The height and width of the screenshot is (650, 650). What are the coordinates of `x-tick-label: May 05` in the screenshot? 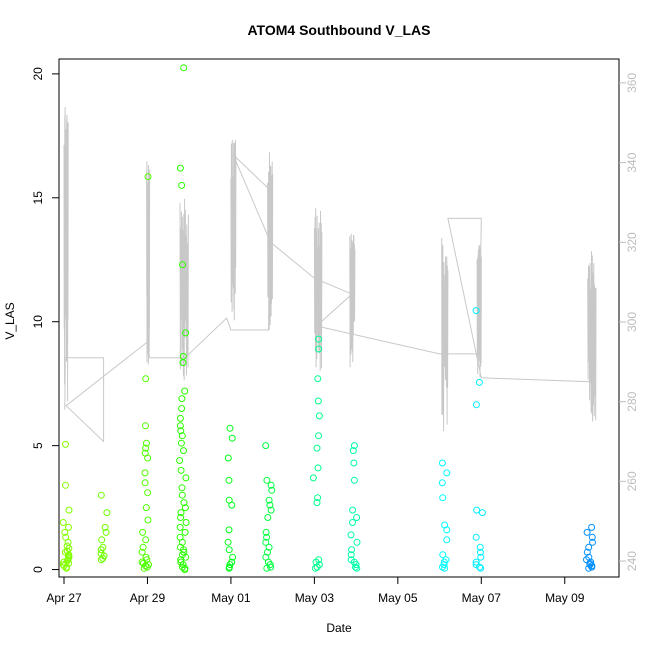 It's located at (398, 598).